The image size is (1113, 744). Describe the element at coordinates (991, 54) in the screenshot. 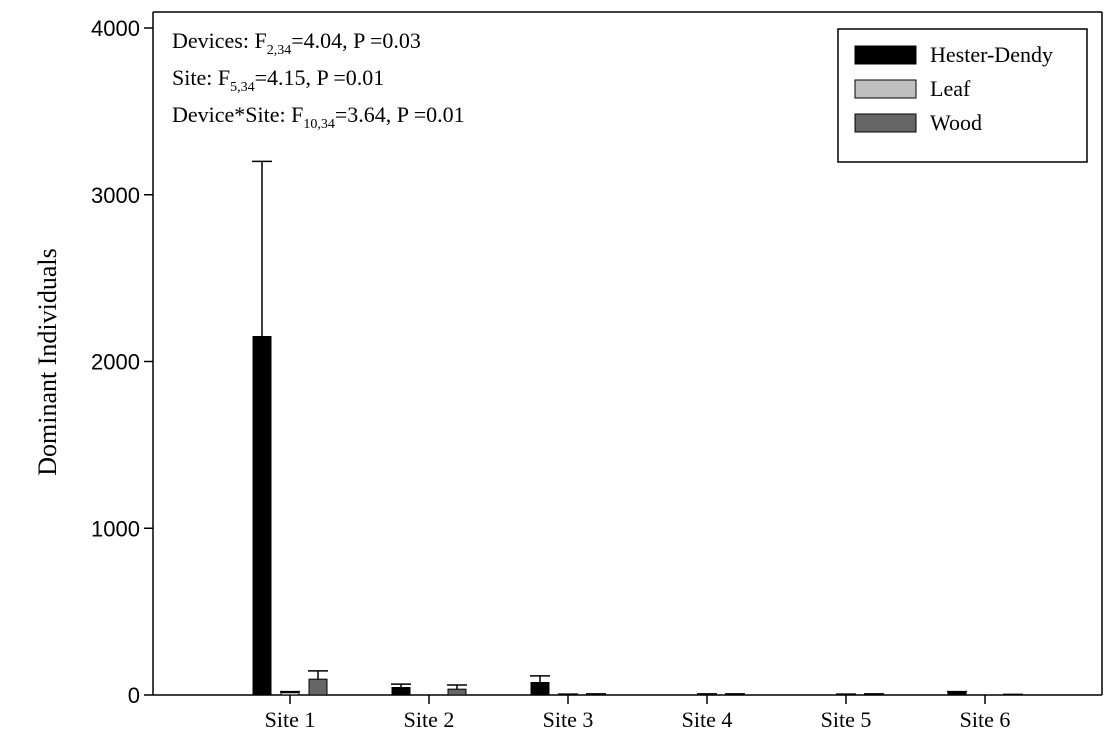

I see `legend-label: Hester-Dendy` at that location.